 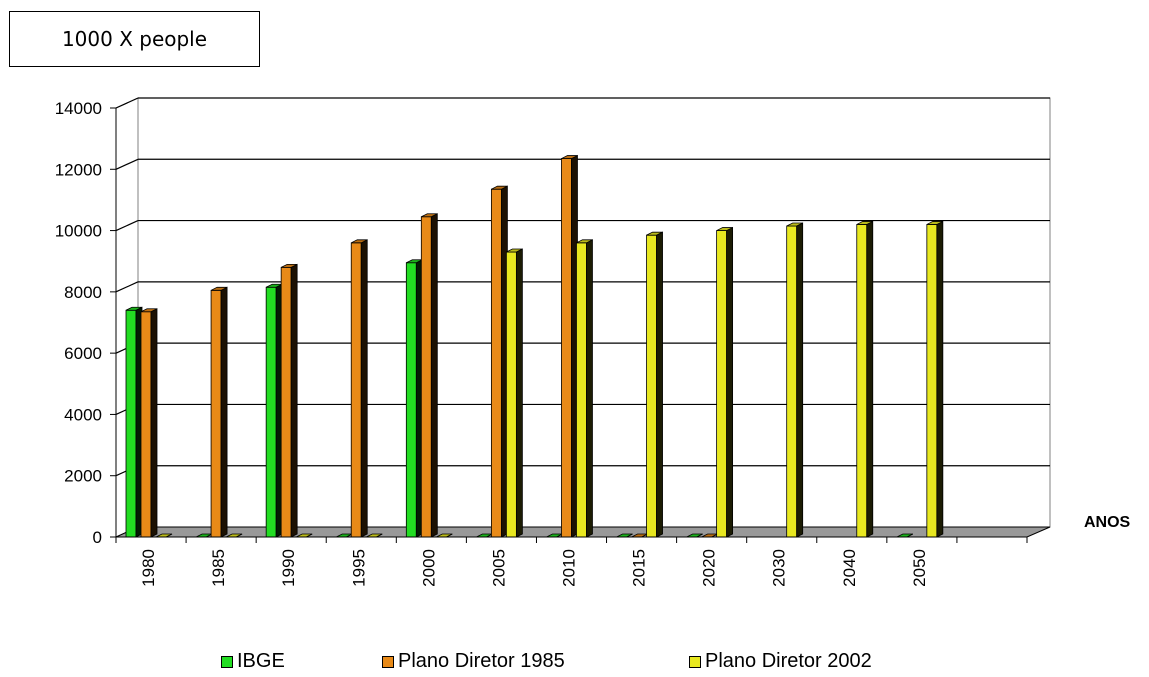 What do you see at coordinates (218, 568) in the screenshot?
I see `x-tick-label: 1985` at bounding box center [218, 568].